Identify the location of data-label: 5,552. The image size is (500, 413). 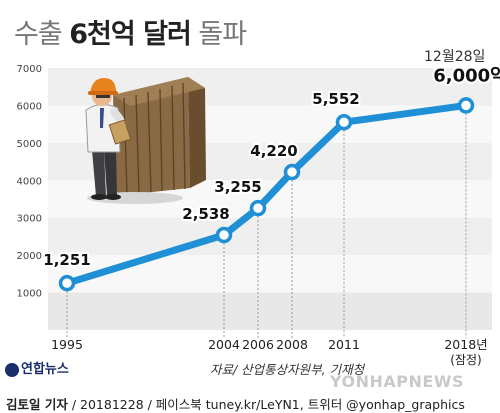
(335, 99).